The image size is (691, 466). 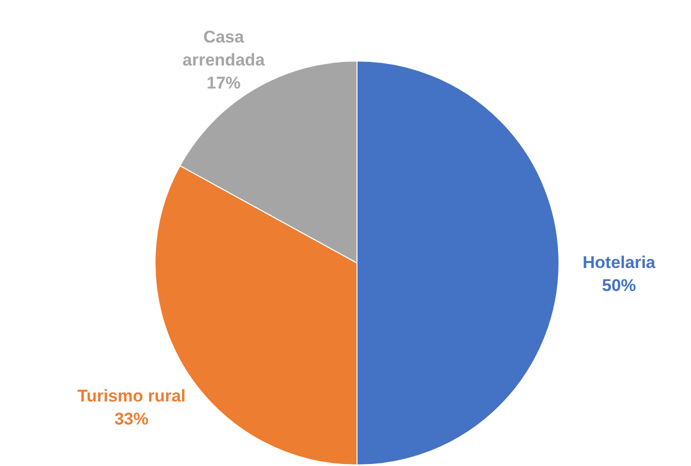 I want to click on slice-label: Turismo rural, so click(x=131, y=396).